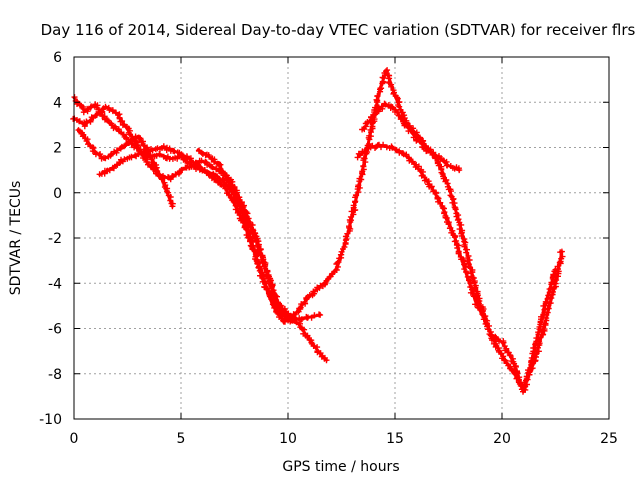  Describe the element at coordinates (57, 58) in the screenshot. I see `y-tick-label: 6` at that location.